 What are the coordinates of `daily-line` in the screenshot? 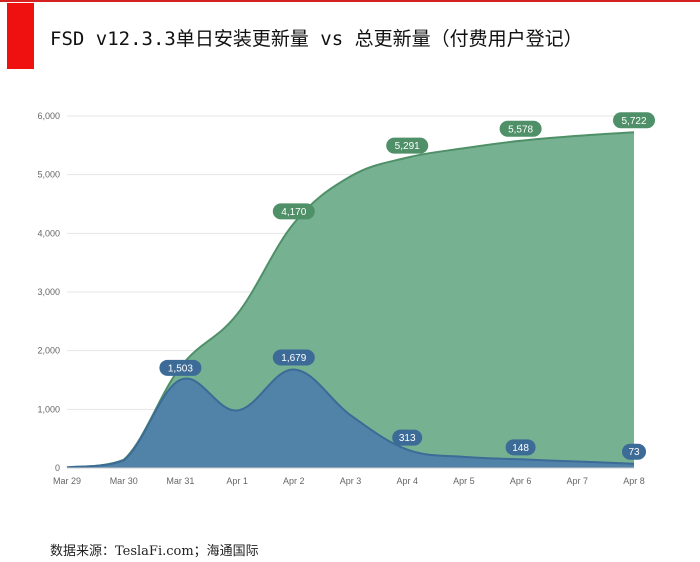 It's located at (350, 418).